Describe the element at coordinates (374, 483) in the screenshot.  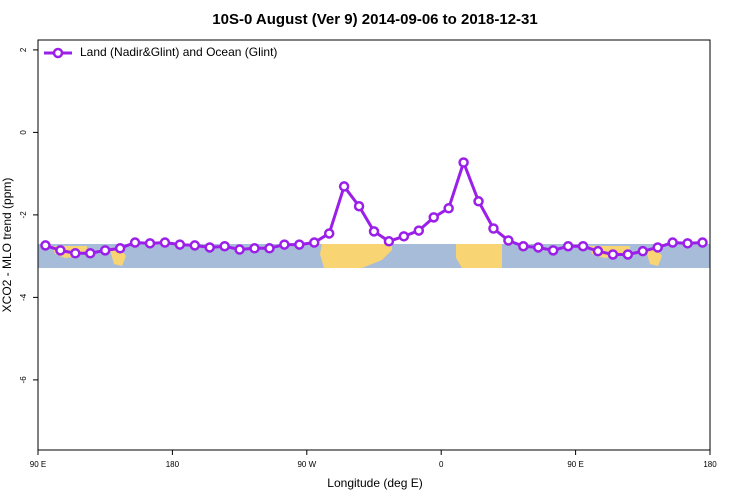
I see `x-axis-label: Longitude (deg E)` at that location.